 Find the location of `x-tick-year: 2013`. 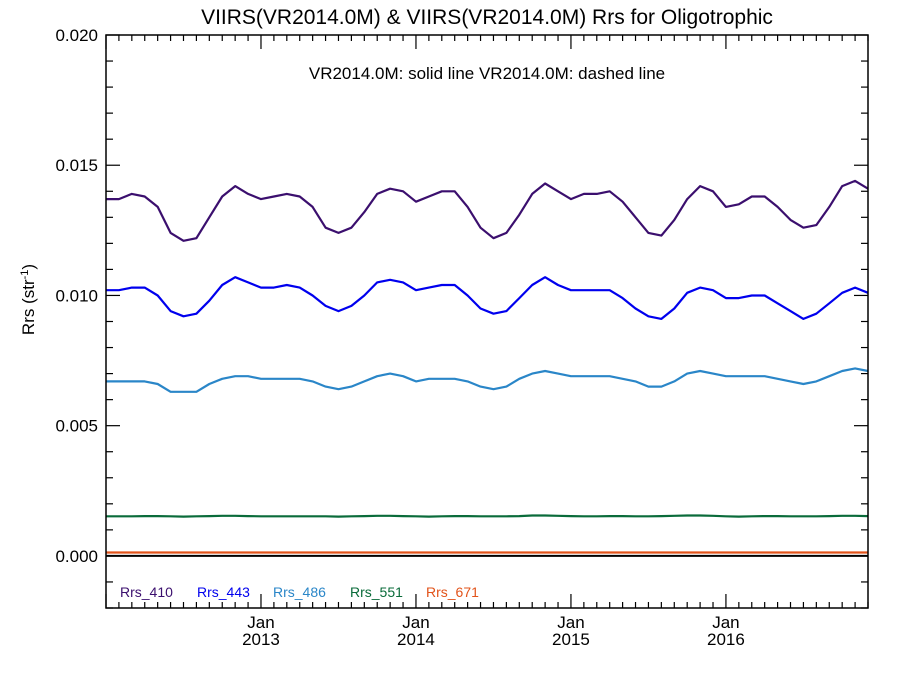

x-tick-year: 2013 is located at coordinates (261, 639).